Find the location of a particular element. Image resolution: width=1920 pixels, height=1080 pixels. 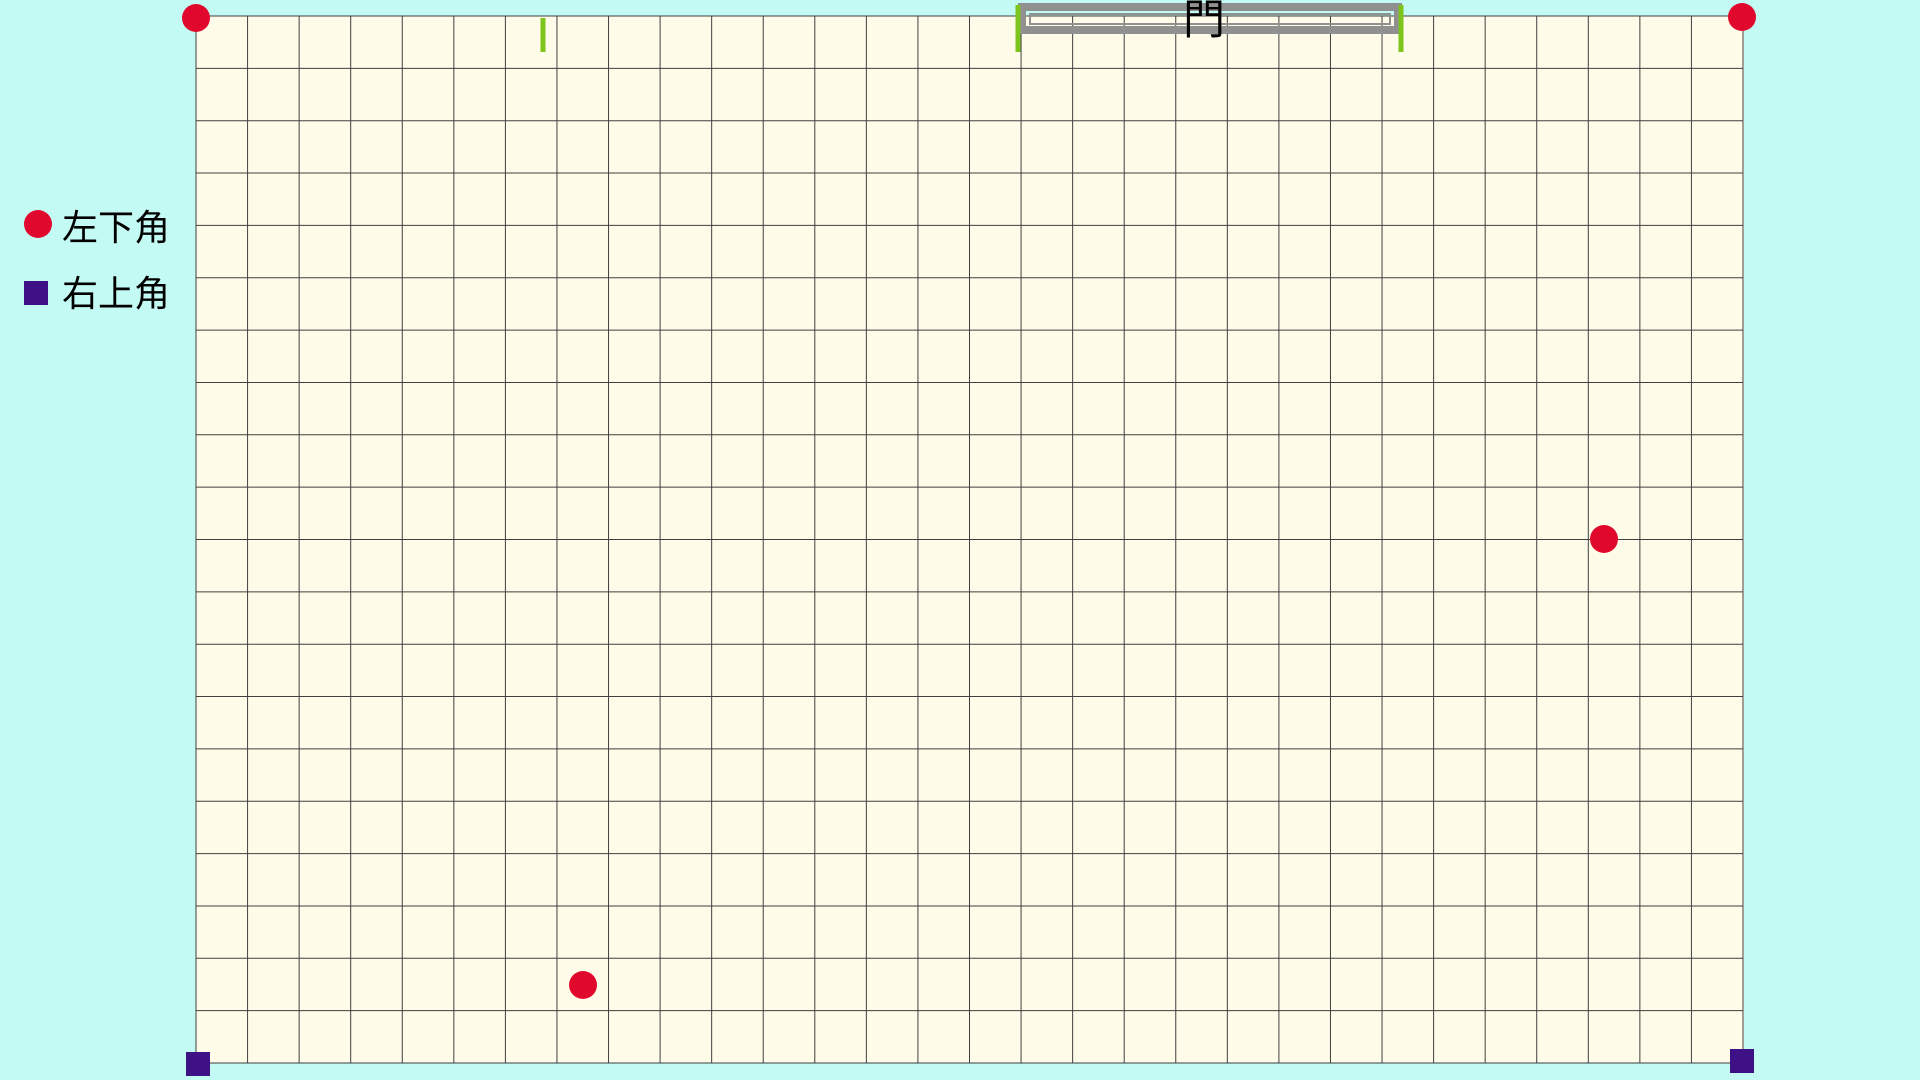

gate: 門 is located at coordinates (1209, 26).